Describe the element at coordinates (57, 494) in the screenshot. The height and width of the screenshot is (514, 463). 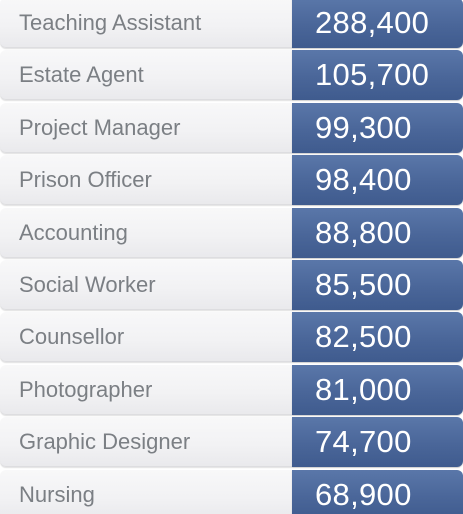
I see `row-label: Nursing` at that location.